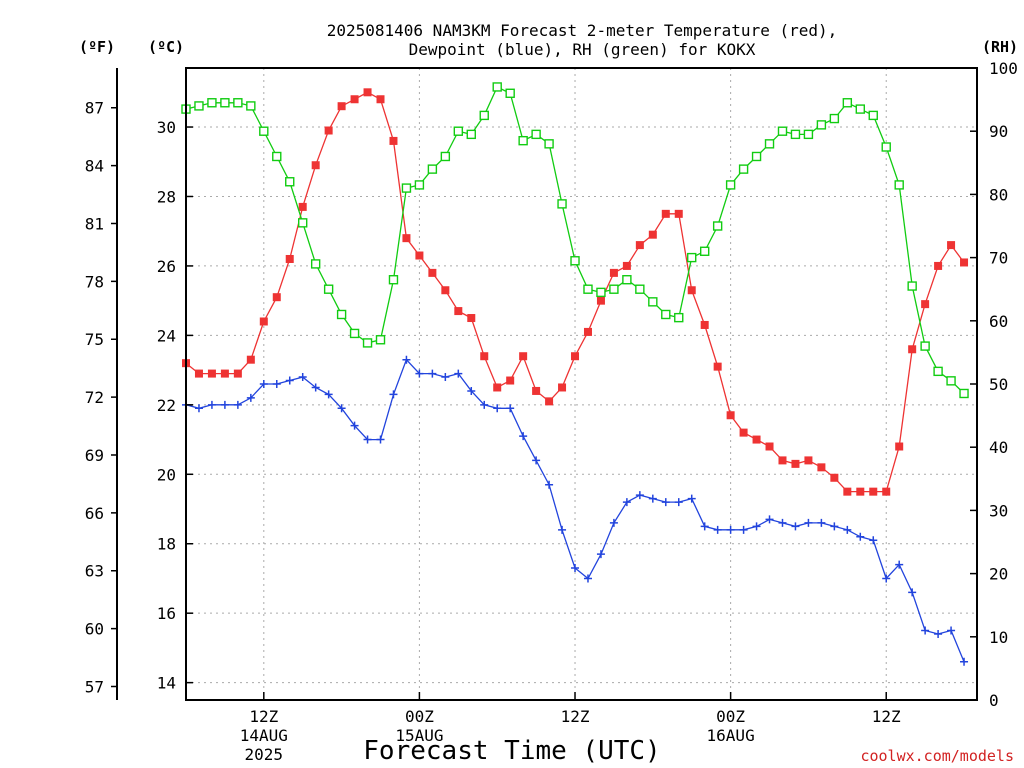  I want to click on celsius-tick-label: 14, so click(166, 683).